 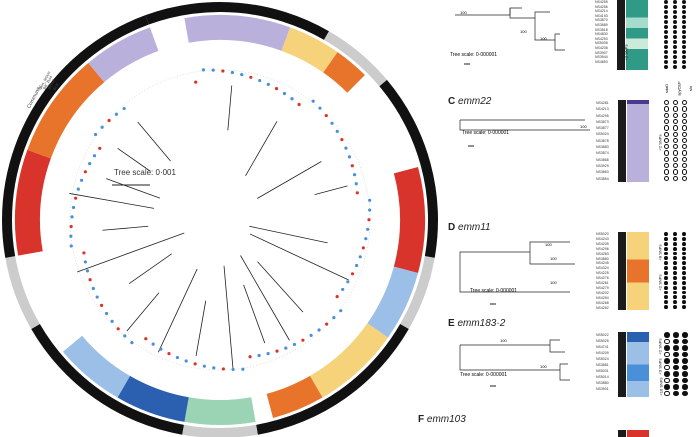 What do you see at coordinates (601, 52) in the screenshot?
I see `top-isolate-11: NS3907` at bounding box center [601, 52].